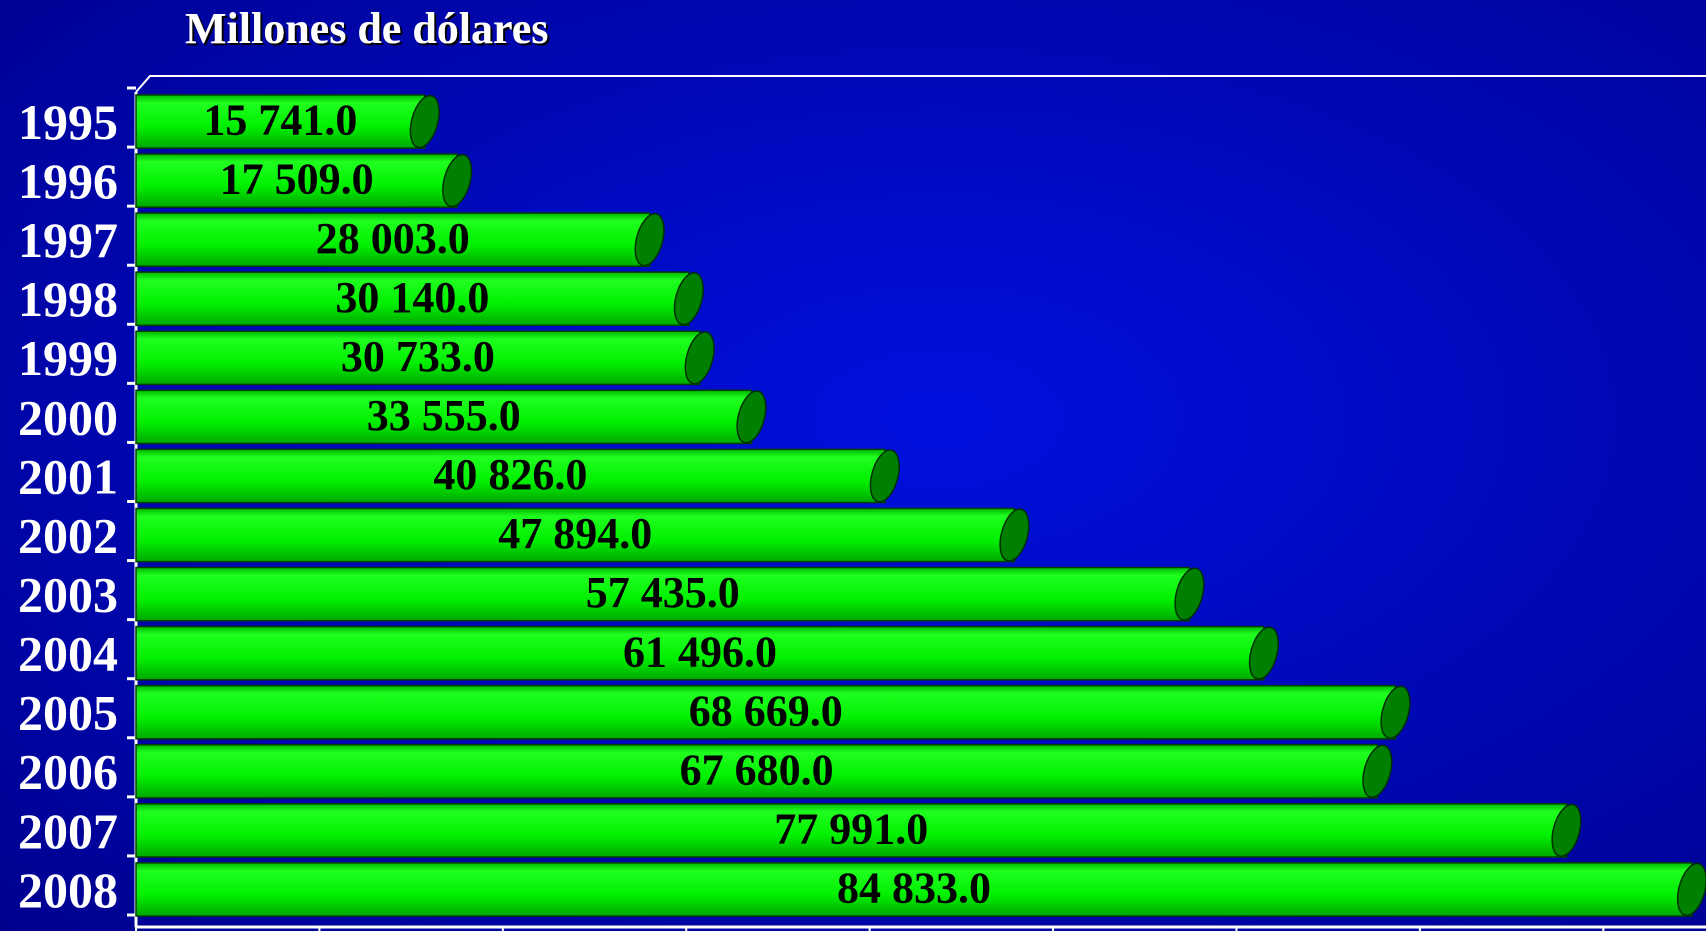 The height and width of the screenshot is (931, 1706). I want to click on y-tick-label: 1999, so click(68, 358).